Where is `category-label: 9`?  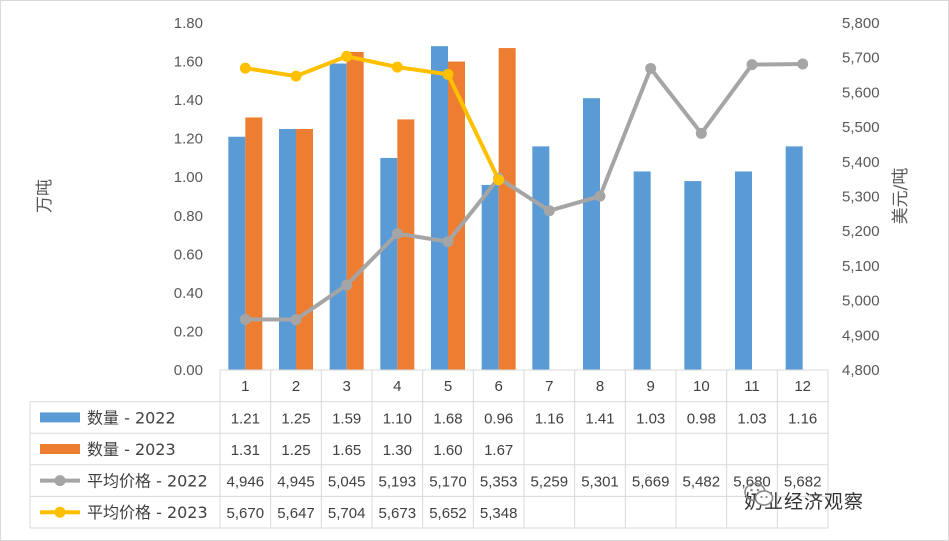
category-label: 9 is located at coordinates (650, 386).